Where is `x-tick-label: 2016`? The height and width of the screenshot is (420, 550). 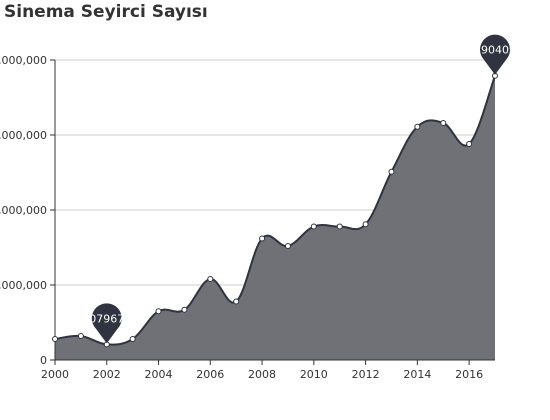
x-tick-label: 2016 is located at coordinates (469, 374).